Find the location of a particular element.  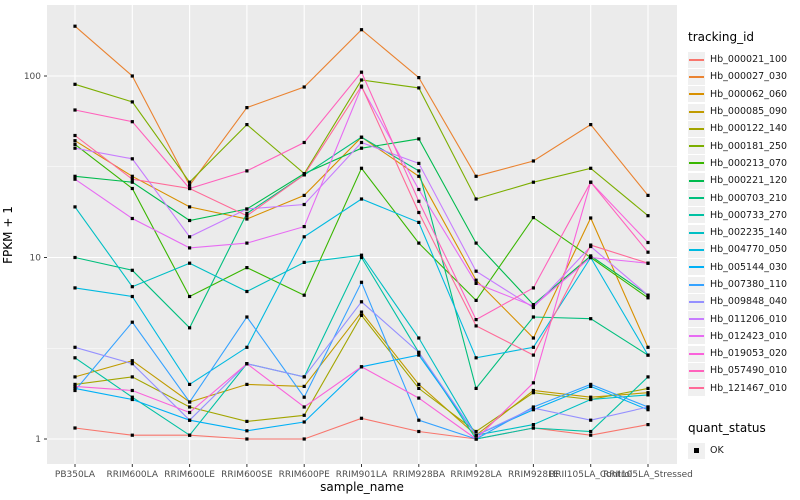

x-tick-label-RRIM600SE: RRIM600SE is located at coordinates (247, 475).